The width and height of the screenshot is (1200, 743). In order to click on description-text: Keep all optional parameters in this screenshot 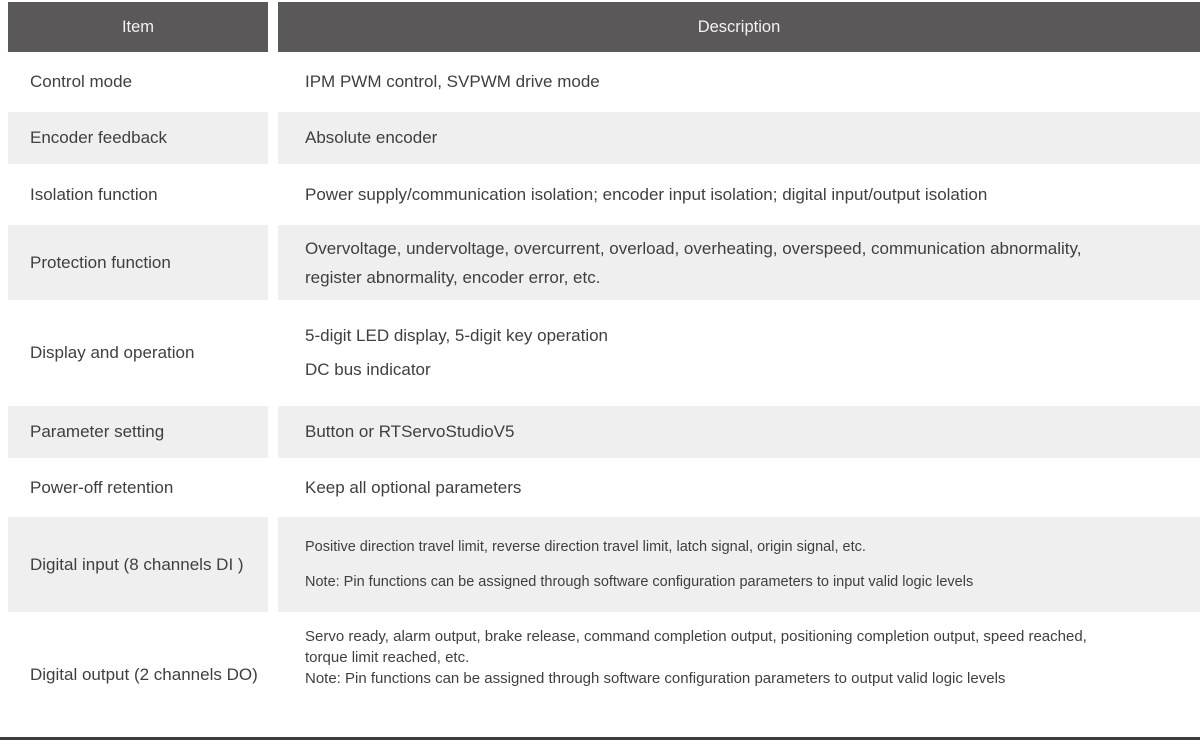, I will do `click(413, 487)`.